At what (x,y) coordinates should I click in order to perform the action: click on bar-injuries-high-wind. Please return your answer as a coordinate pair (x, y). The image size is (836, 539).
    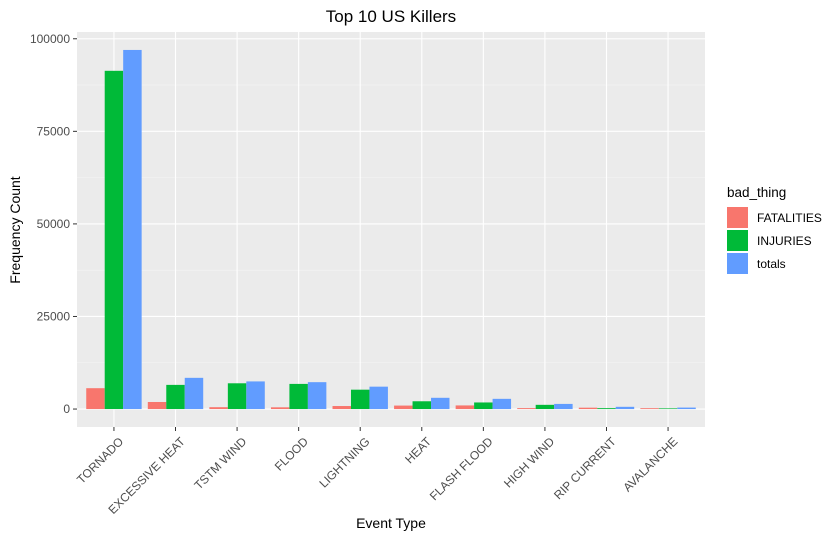
    Looking at the image, I should click on (545, 407).